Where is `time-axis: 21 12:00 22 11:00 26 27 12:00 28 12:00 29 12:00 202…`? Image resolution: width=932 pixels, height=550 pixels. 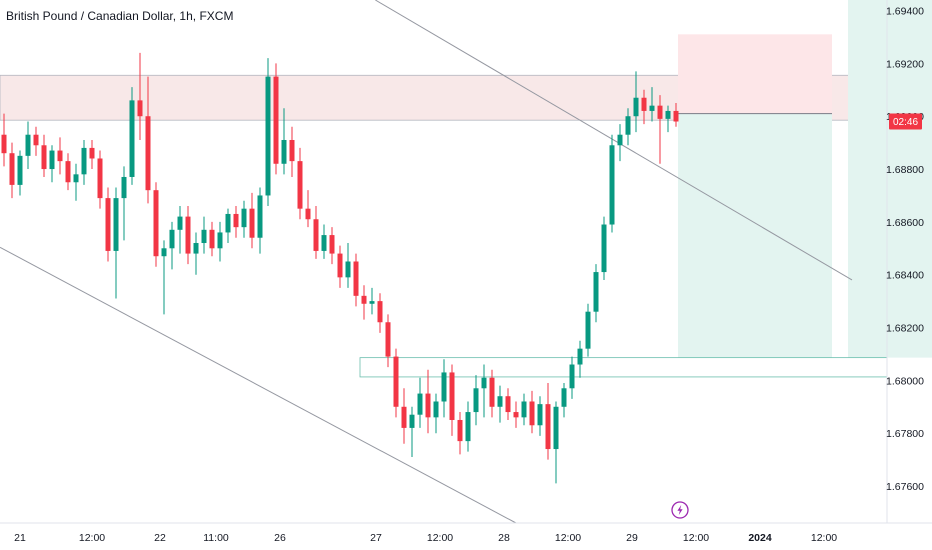
time-axis: 21 12:00 22 11:00 26 27 12:00 28 12:00 29 12:00 202… is located at coordinates (425, 538).